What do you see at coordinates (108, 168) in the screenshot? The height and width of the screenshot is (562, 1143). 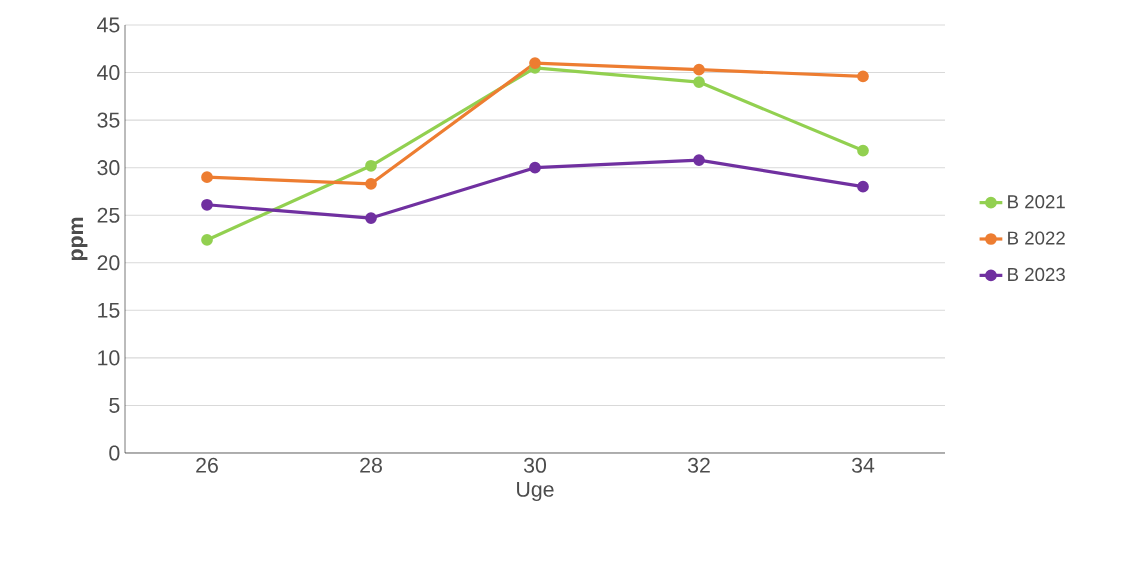 I see `y-tick-label: 30` at bounding box center [108, 168].